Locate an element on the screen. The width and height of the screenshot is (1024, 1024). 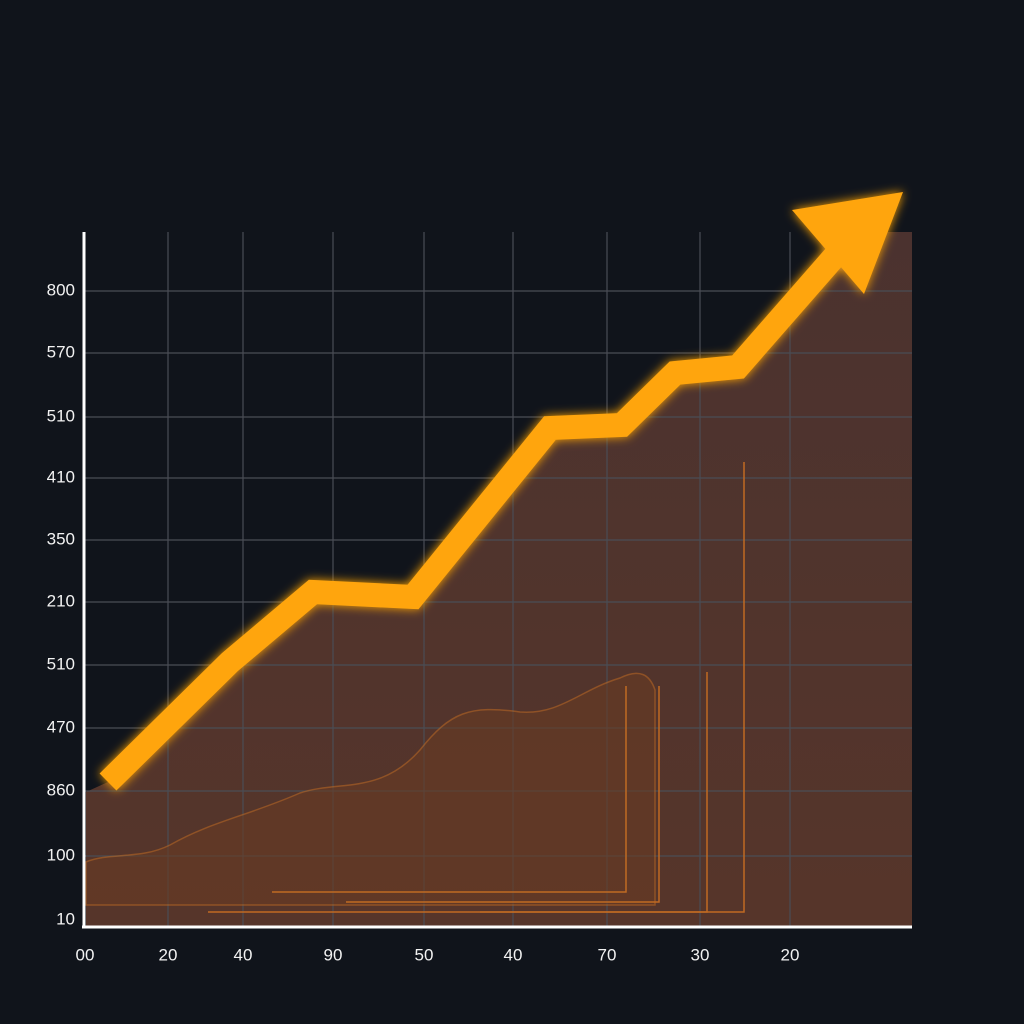
y-tick-label: 570 is located at coordinates (61, 351).